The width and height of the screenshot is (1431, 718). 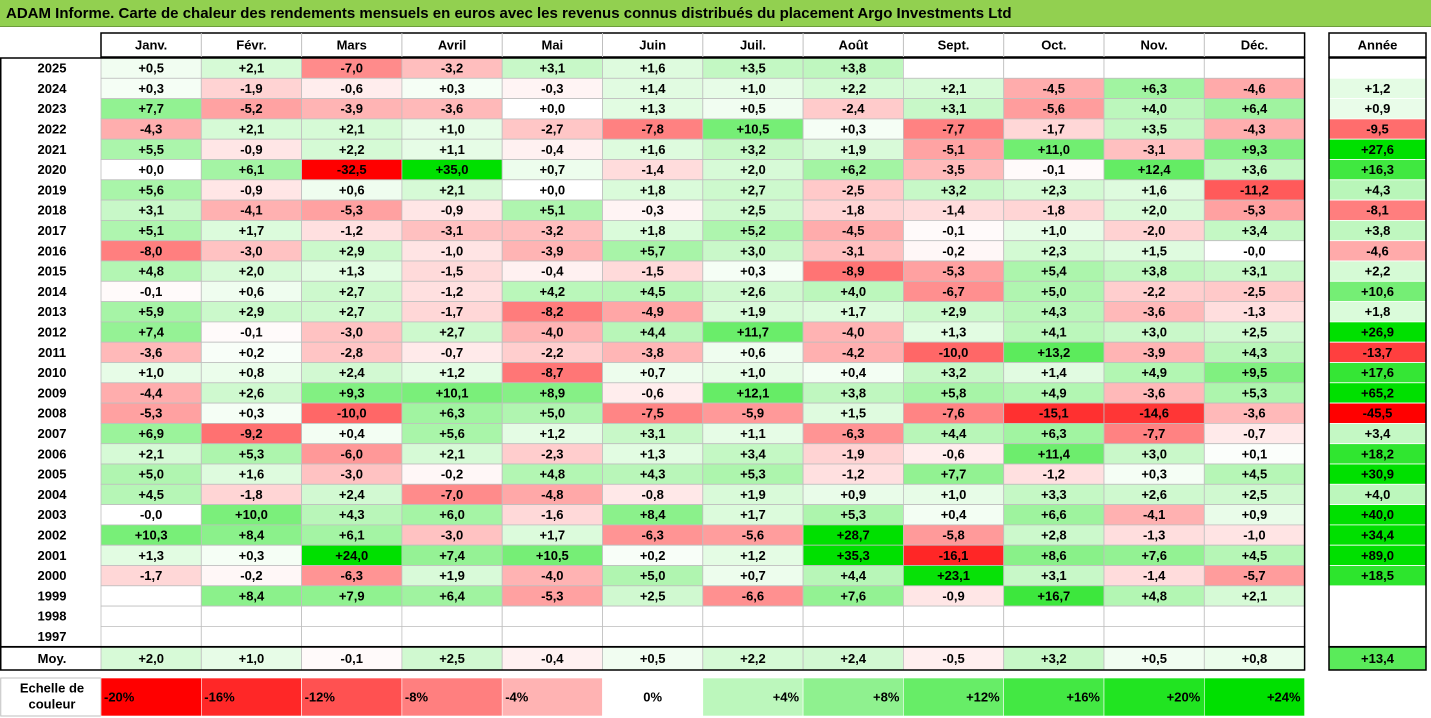 I want to click on scale-step-label: +16%, so click(x=1083, y=696).